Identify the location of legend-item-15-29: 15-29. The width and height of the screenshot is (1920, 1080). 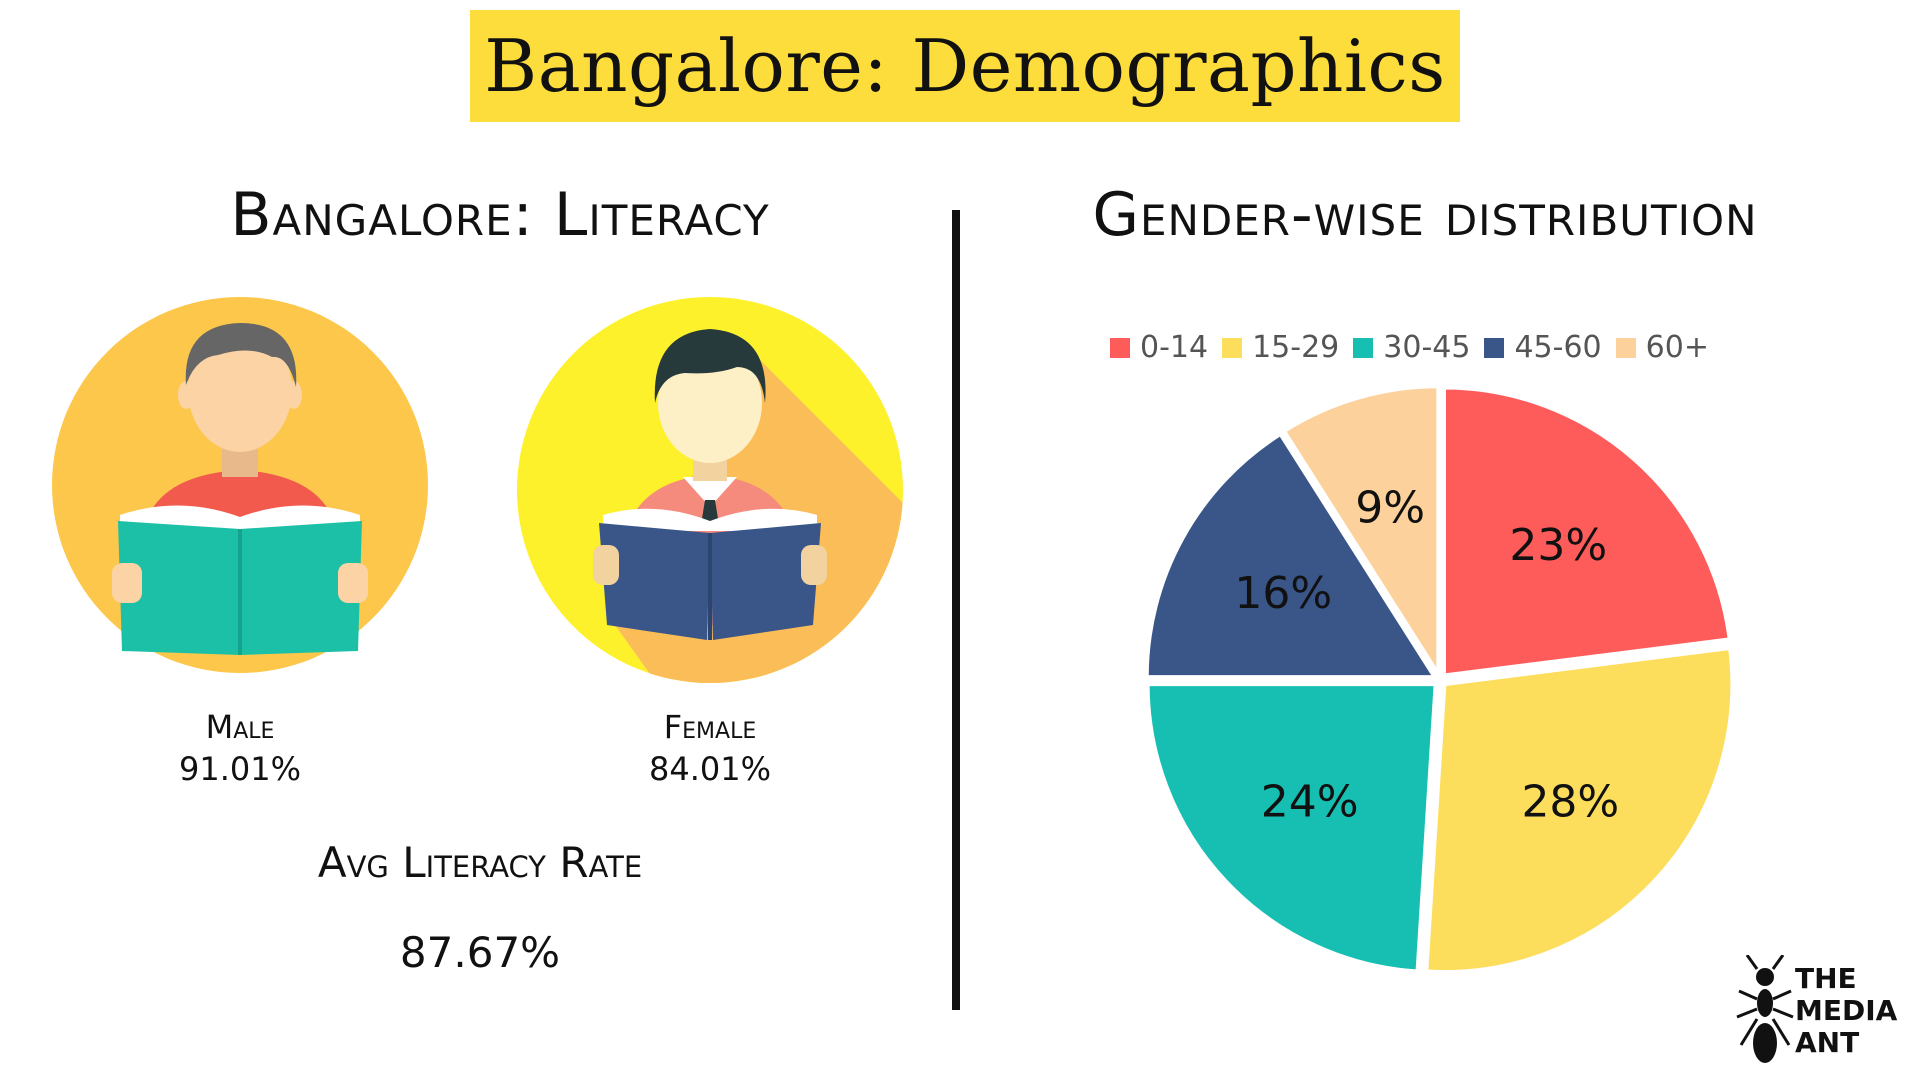
(1280, 347).